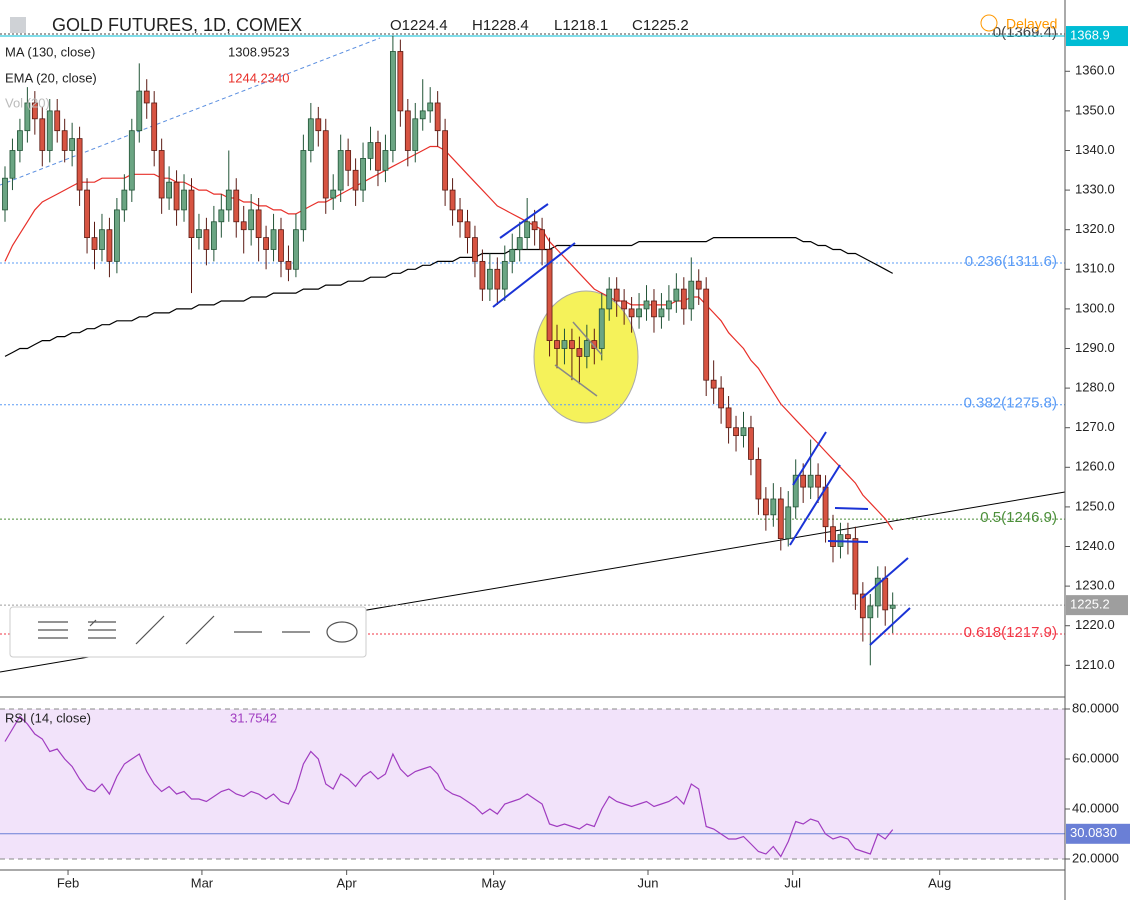  I want to click on legend-value: 31.7542, so click(253, 717).